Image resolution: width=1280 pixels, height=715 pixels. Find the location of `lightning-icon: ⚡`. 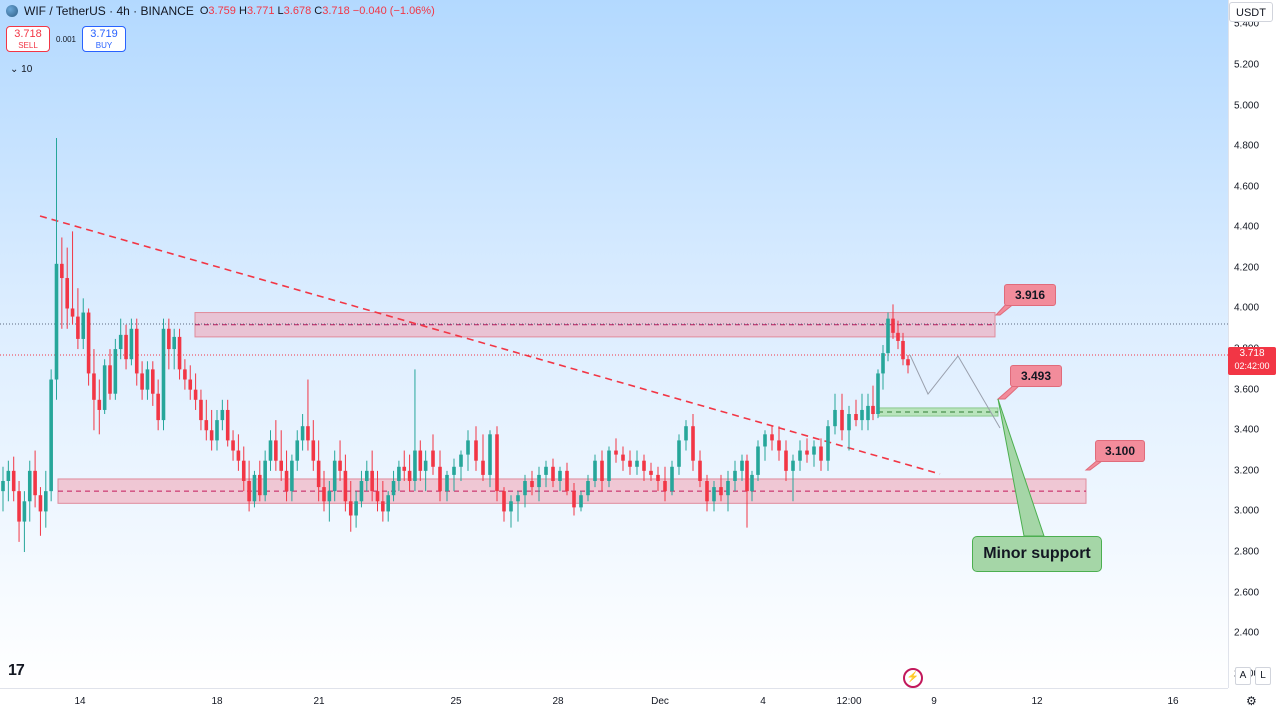

lightning-icon: ⚡ is located at coordinates (913, 678).